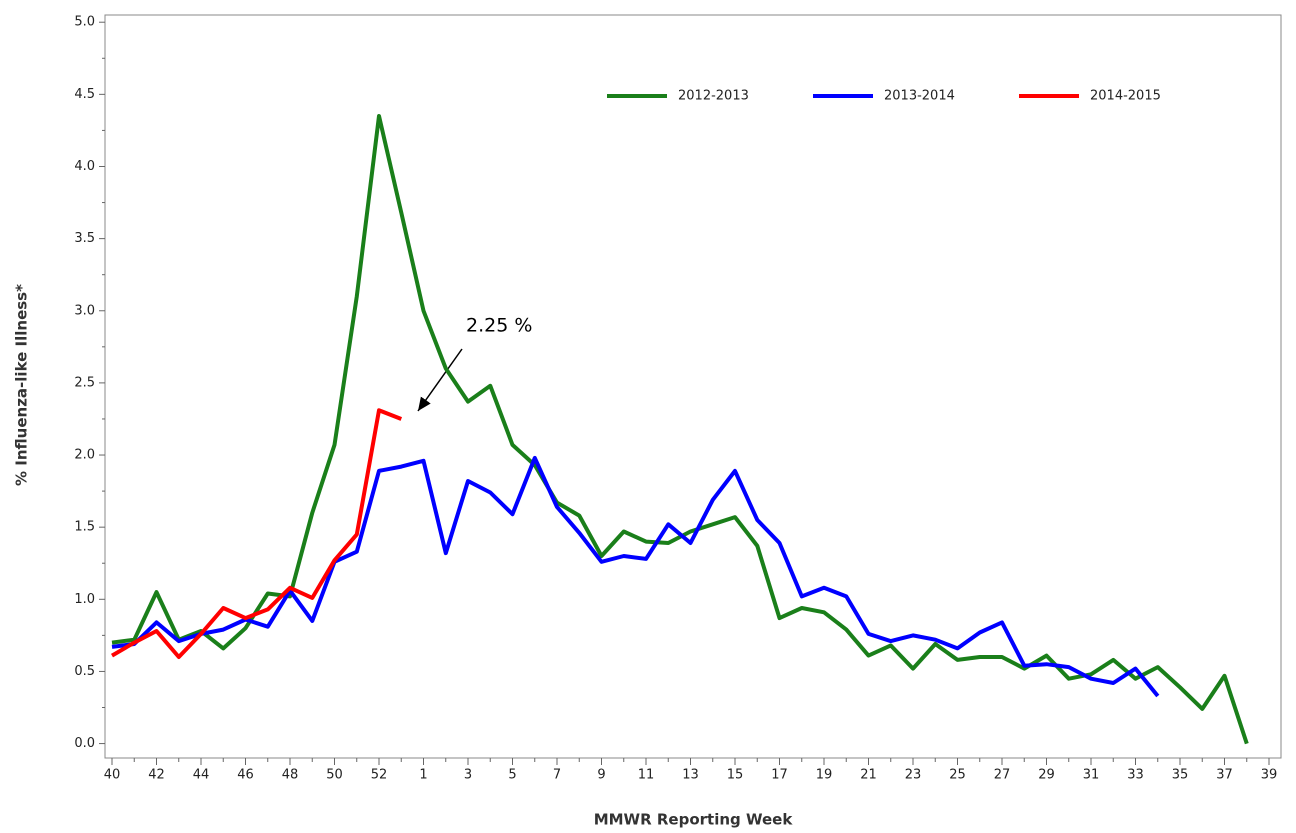  What do you see at coordinates (256, 533) in the screenshot?
I see `series-line` at bounding box center [256, 533].